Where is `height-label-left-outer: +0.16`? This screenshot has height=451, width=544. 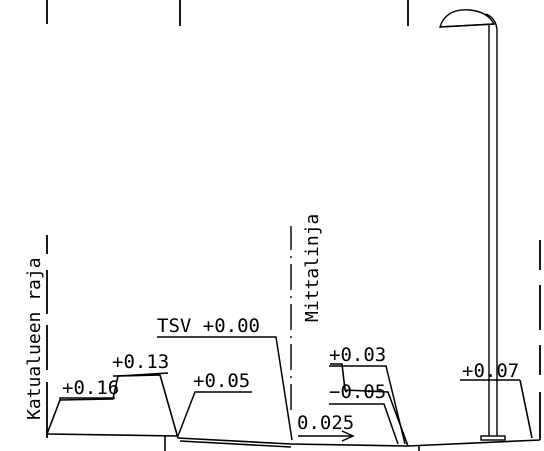 height-label-left-outer: +0.16 is located at coordinates (90, 388).